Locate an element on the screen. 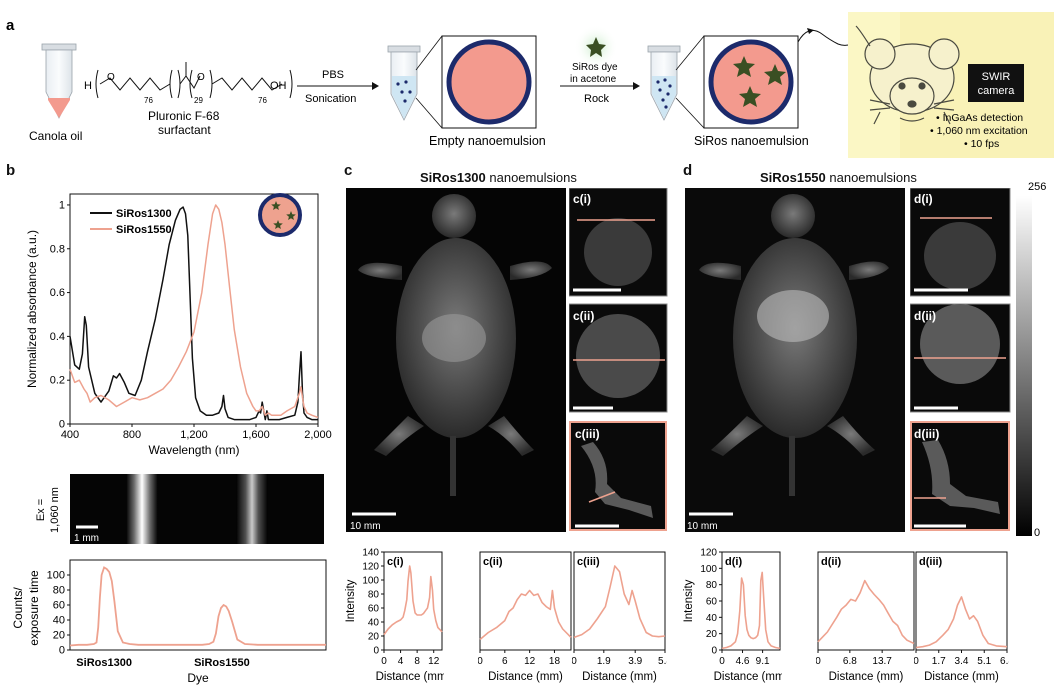  insets-d: d(i) d(ii) d(iii) is located at coordinates (960, 359).